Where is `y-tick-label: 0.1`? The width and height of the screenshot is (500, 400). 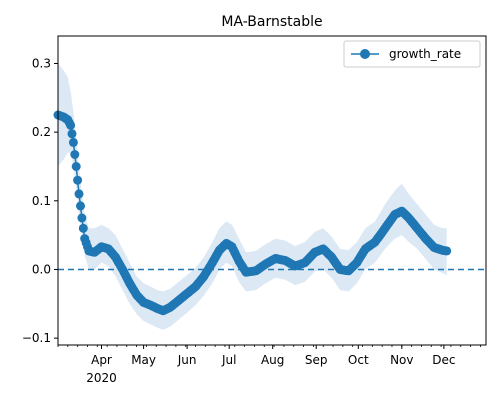 y-tick-label: 0.1 is located at coordinates (41, 201).